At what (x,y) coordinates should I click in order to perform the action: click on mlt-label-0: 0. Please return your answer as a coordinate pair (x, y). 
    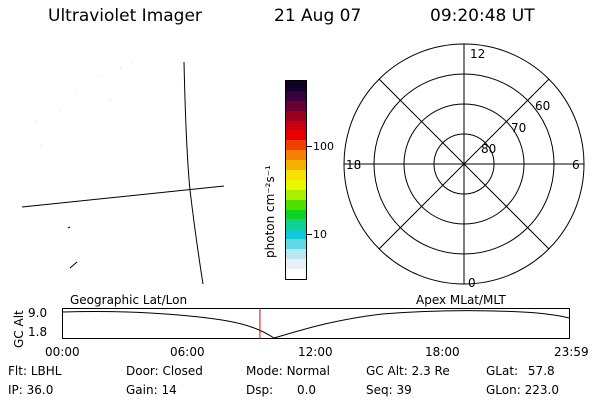
    Looking at the image, I should click on (472, 283).